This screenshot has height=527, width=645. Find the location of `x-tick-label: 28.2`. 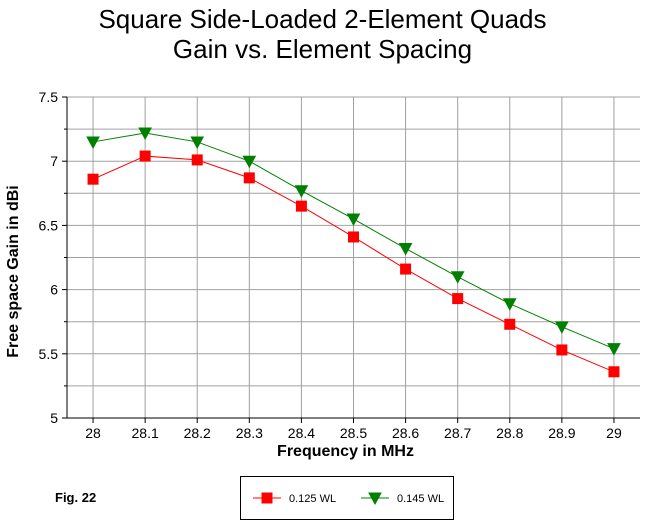

x-tick-label: 28.2 is located at coordinates (197, 433).